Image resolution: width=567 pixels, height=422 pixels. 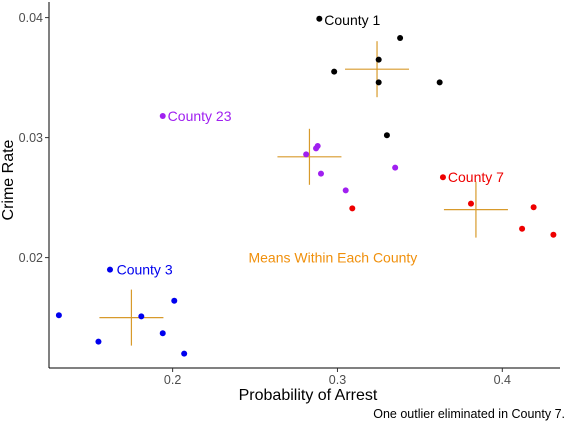 I want to click on caption: One outlier eliminated in County 7., so click(x=469, y=414).